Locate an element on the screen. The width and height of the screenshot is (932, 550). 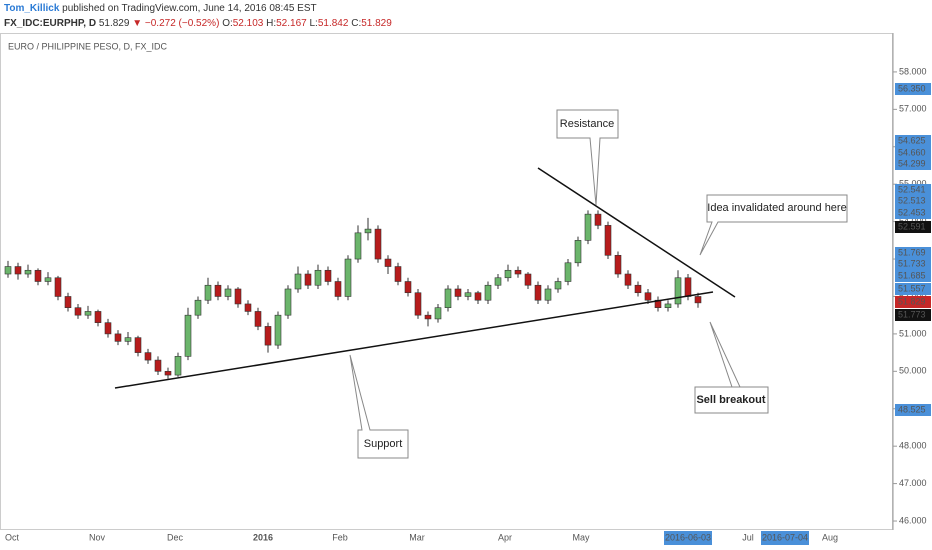
x-tick-label: Feb is located at coordinates (340, 537).